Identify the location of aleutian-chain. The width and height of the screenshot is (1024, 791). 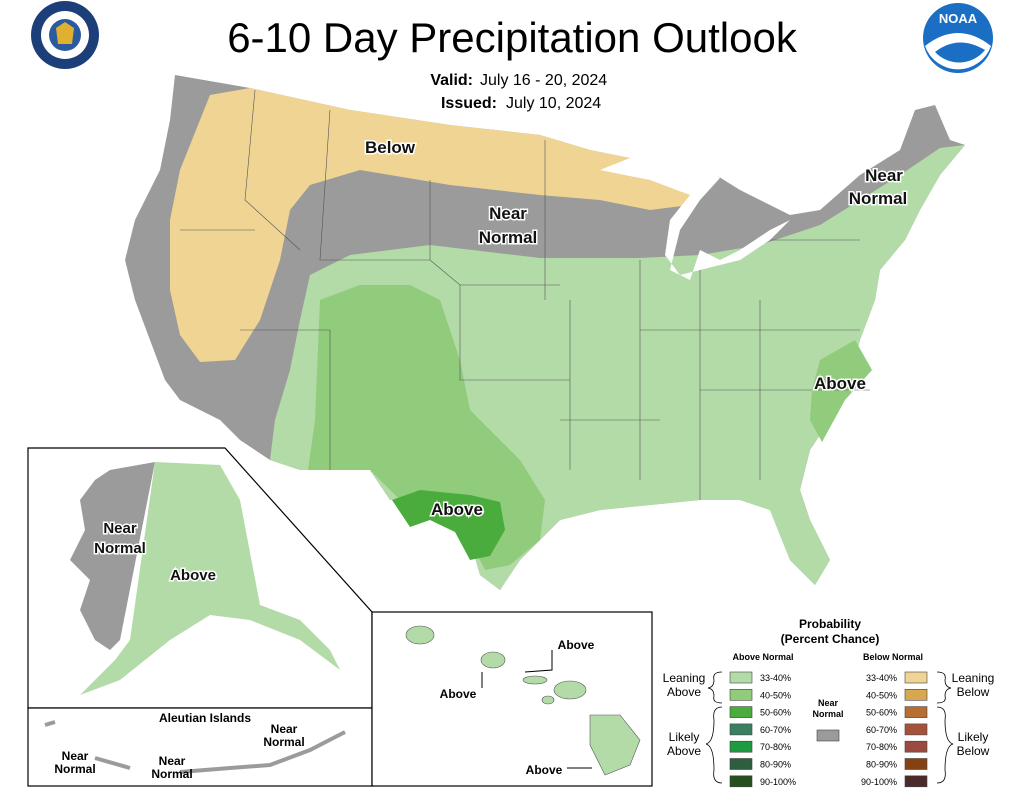
(195, 747).